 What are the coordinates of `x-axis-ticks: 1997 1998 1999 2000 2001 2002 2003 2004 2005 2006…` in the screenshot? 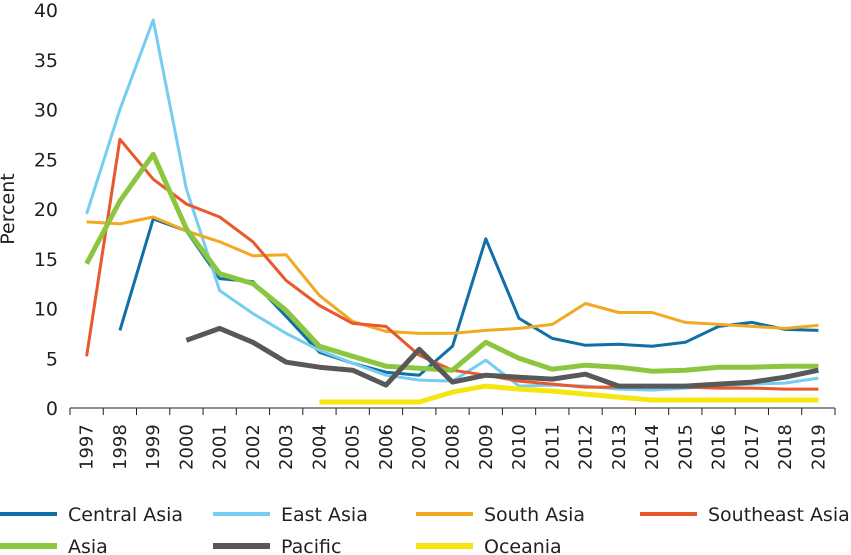 It's located at (452, 439).